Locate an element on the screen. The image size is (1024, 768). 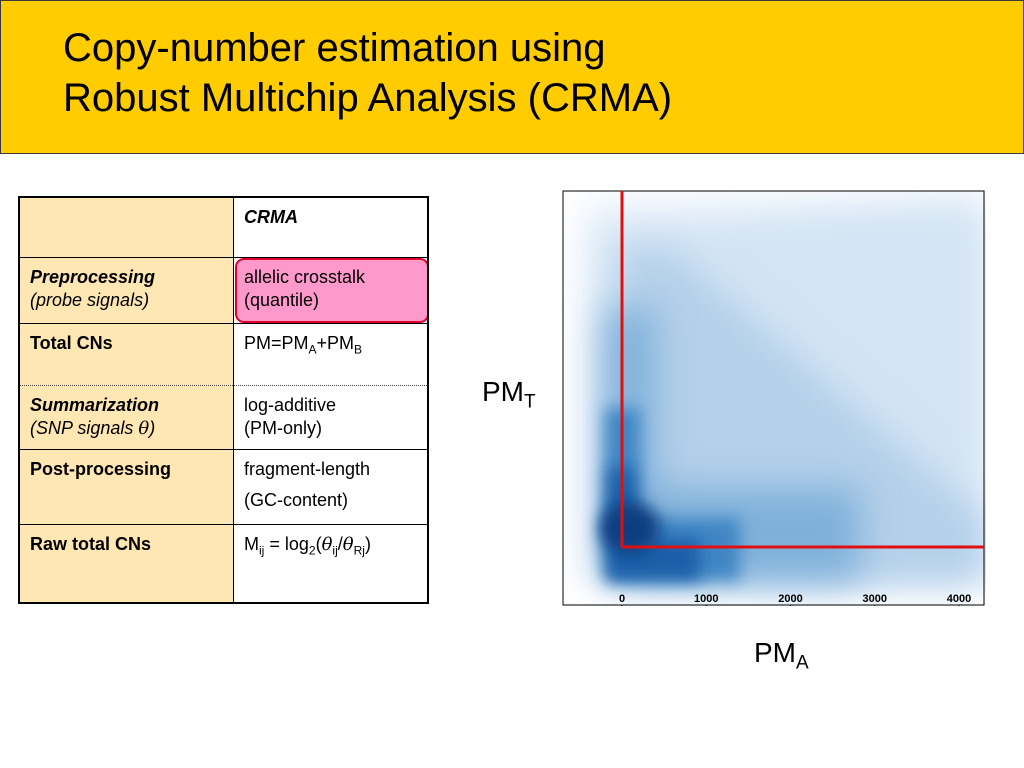
formula-sub-2: 2 is located at coordinates (312, 550).